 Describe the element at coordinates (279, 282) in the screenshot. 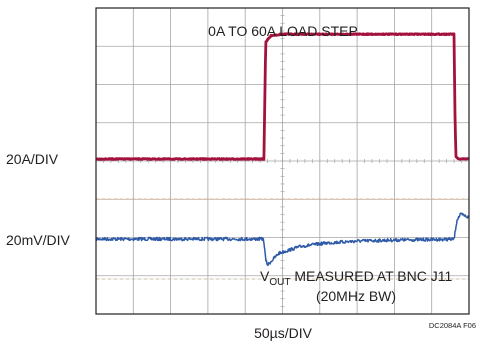

I see `annotation-subscript: OUT` at that location.